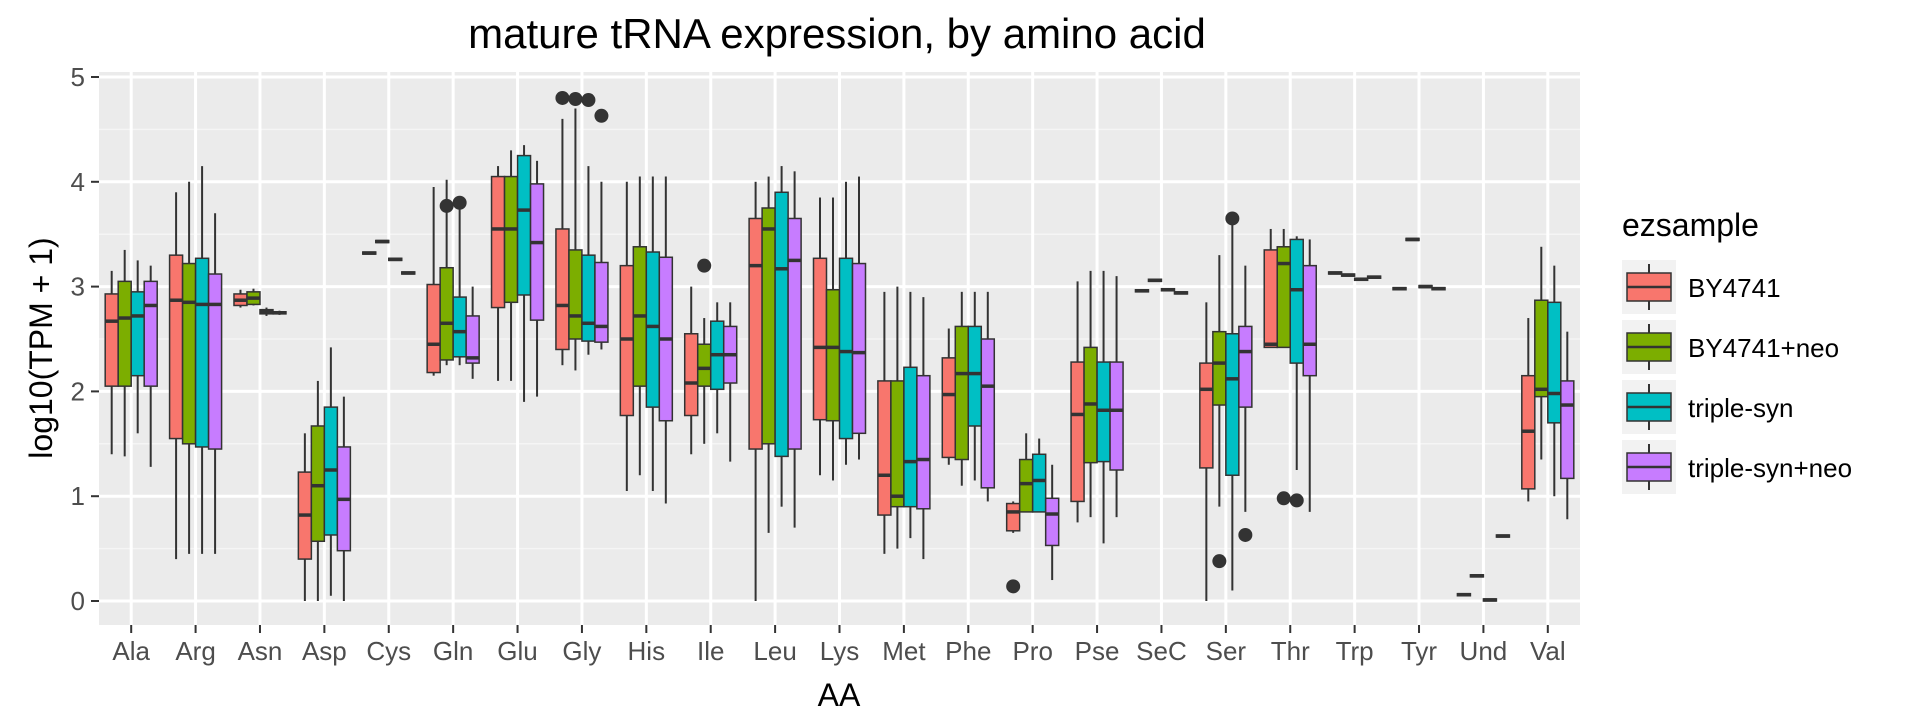 Image resolution: width=1920 pixels, height=720 pixels. What do you see at coordinates (730, 382) in the screenshot?
I see `box-ile` at bounding box center [730, 382].